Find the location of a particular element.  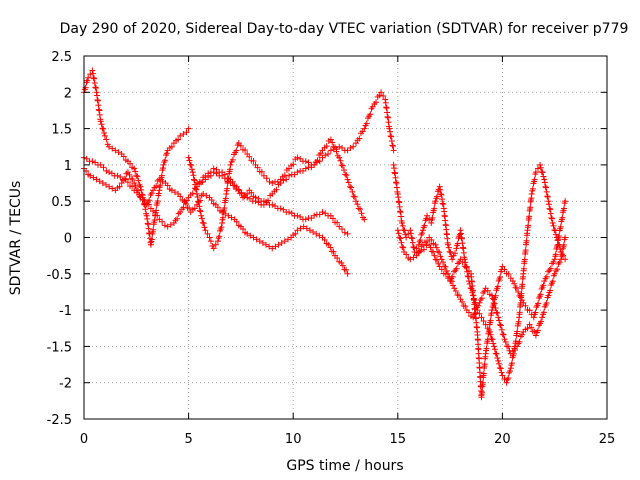

y-tick-label: -2 is located at coordinates (65, 384).